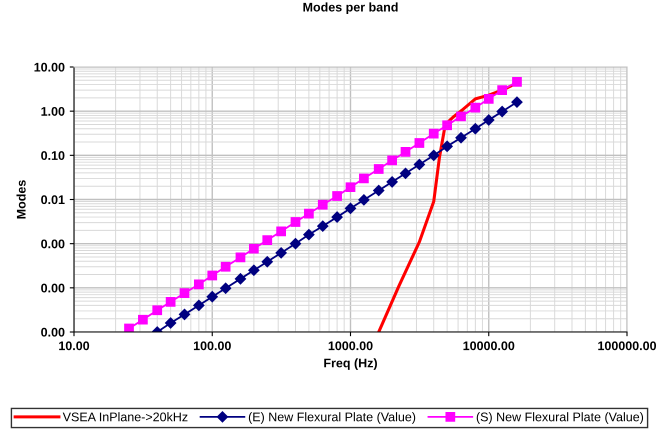  What do you see at coordinates (49, 67) in the screenshot?
I see `y-tick-label: 10.00` at bounding box center [49, 67].